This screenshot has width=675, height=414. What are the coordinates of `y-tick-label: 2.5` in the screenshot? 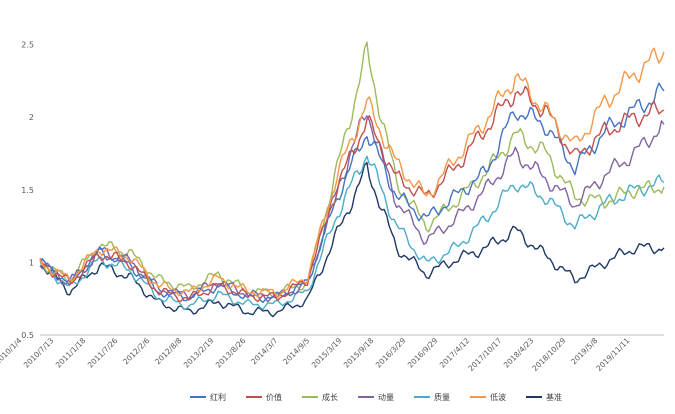 It's located at (27, 45).